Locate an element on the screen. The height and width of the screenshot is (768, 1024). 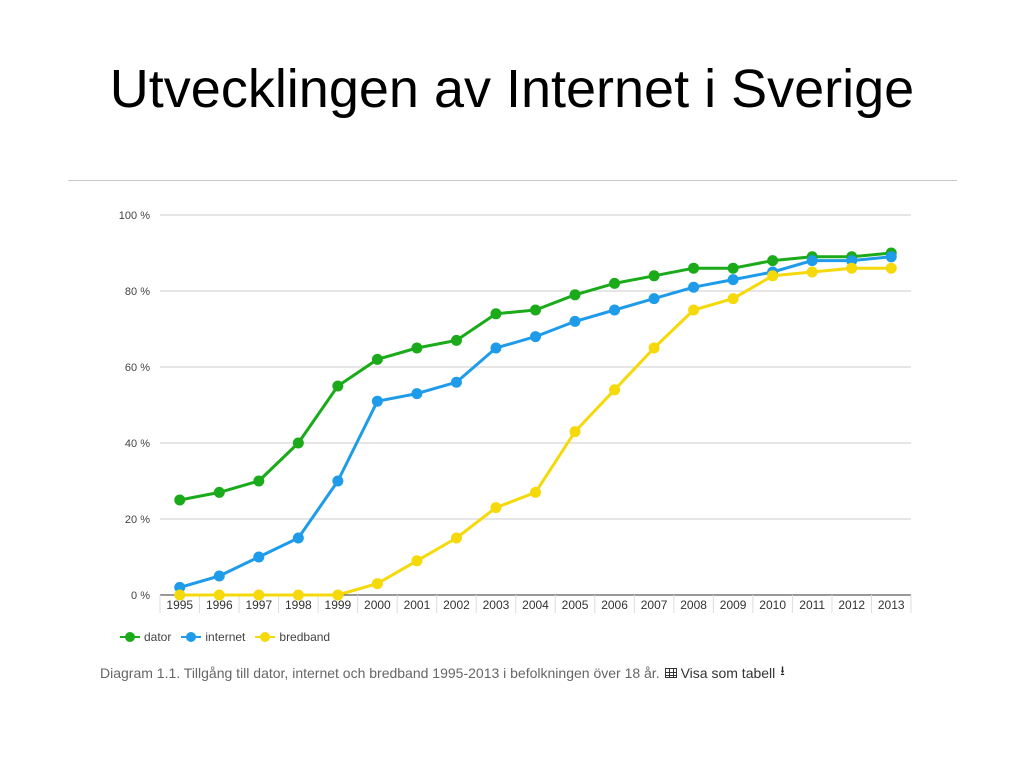
y-tick-label: 40 % is located at coordinates (137, 444).